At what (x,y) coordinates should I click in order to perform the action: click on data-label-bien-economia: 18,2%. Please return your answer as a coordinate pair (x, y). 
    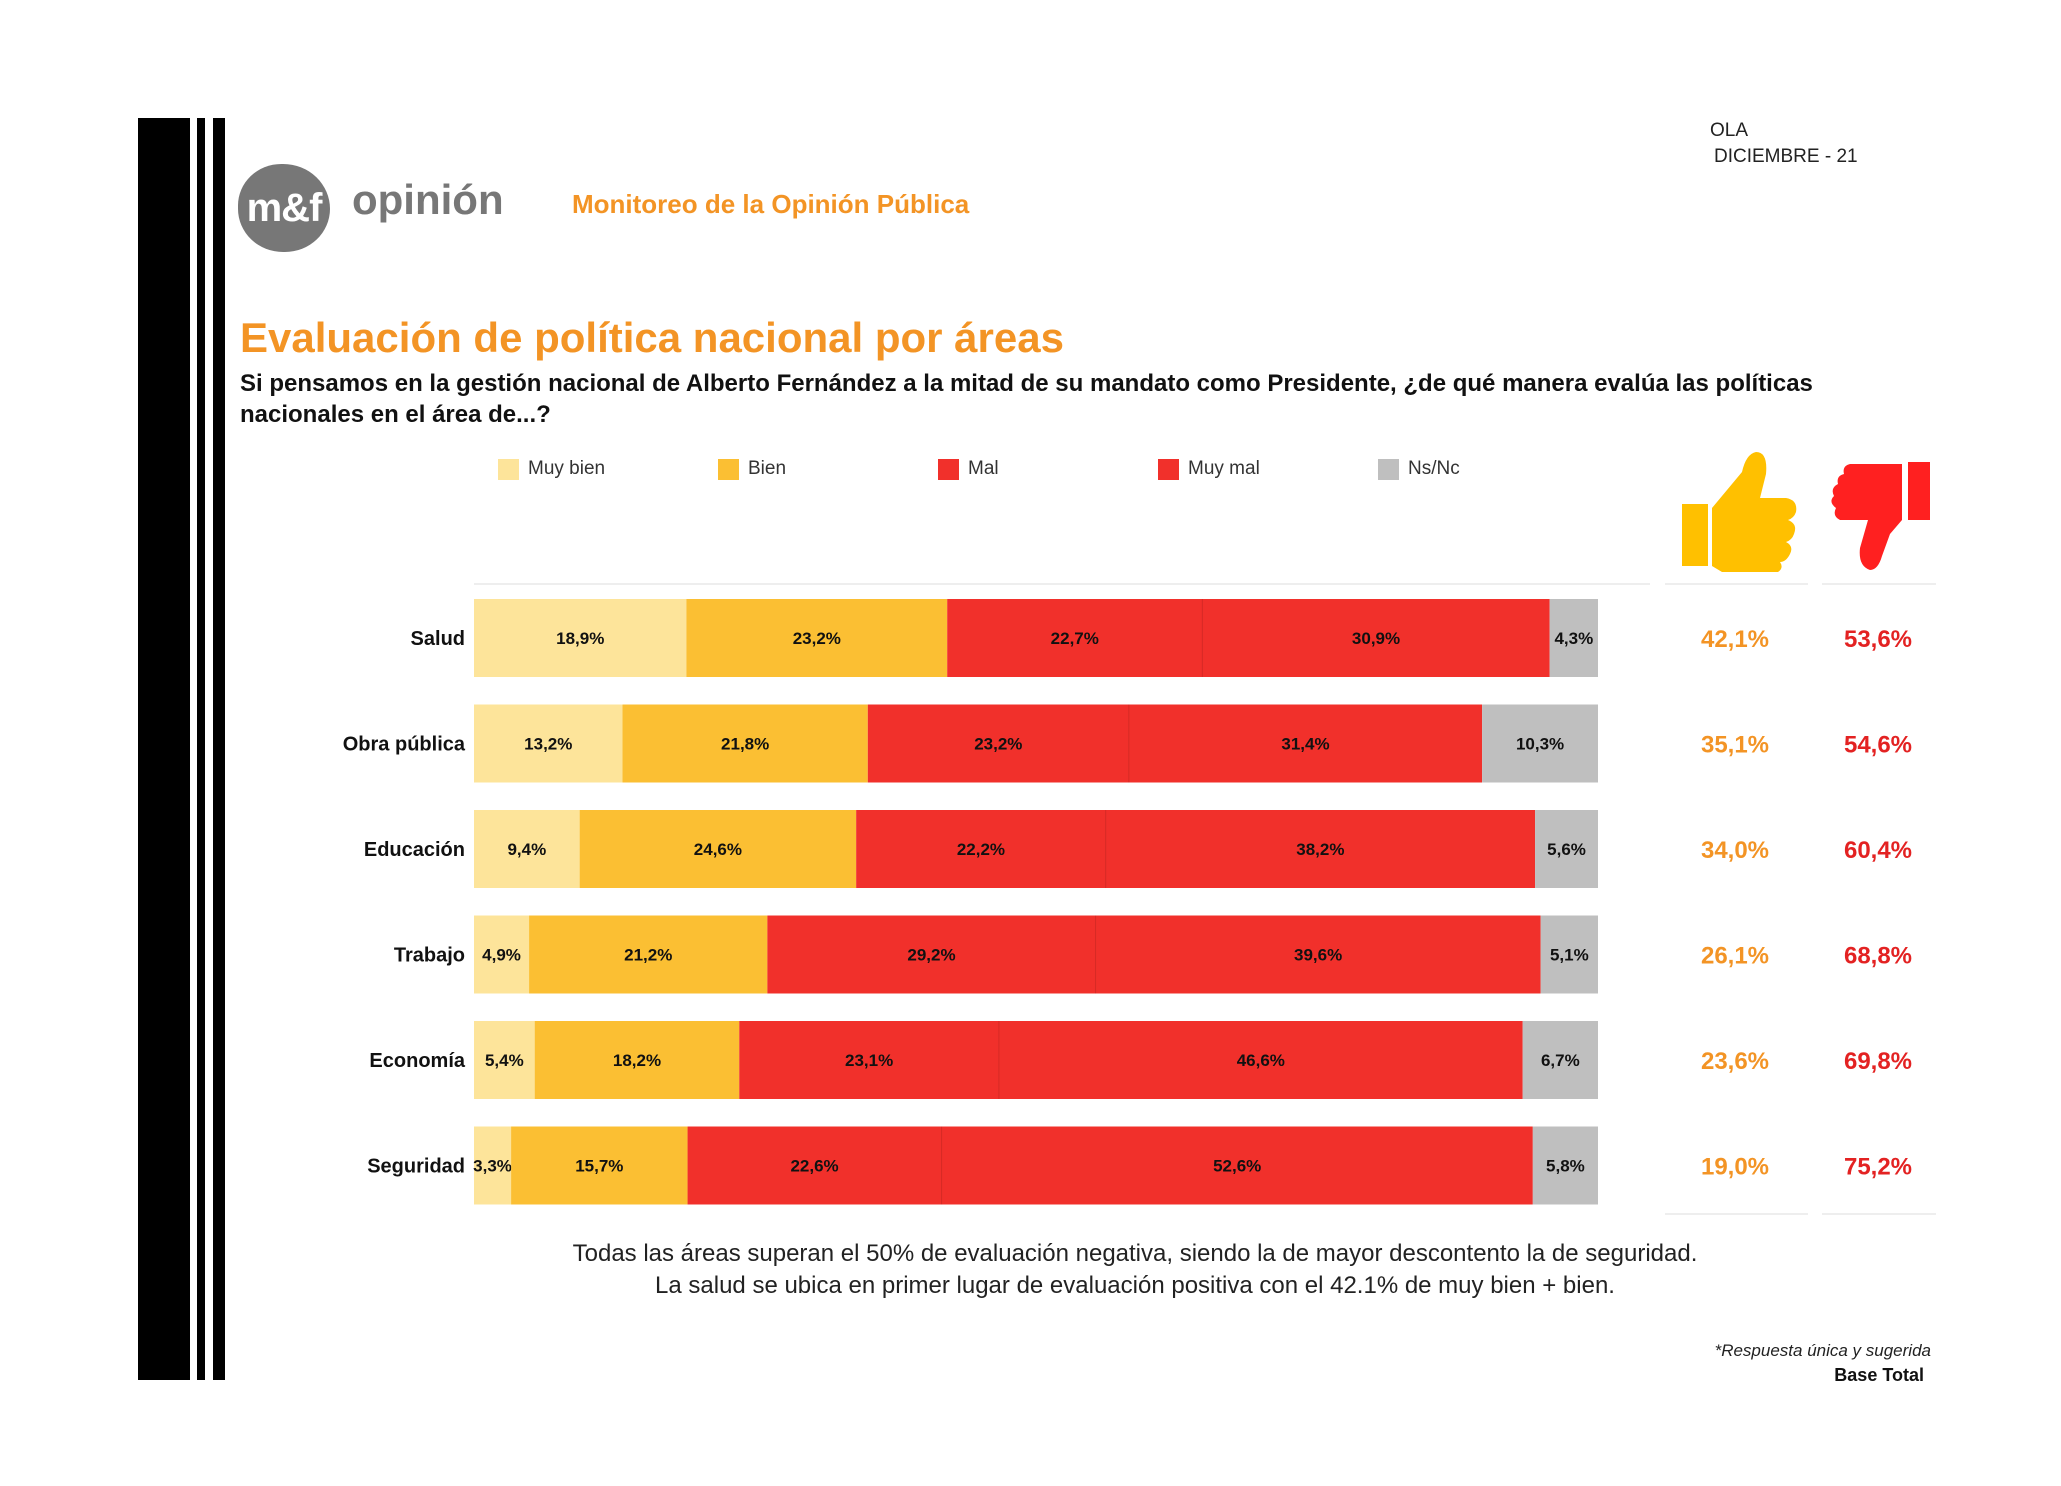
    Looking at the image, I should click on (637, 1060).